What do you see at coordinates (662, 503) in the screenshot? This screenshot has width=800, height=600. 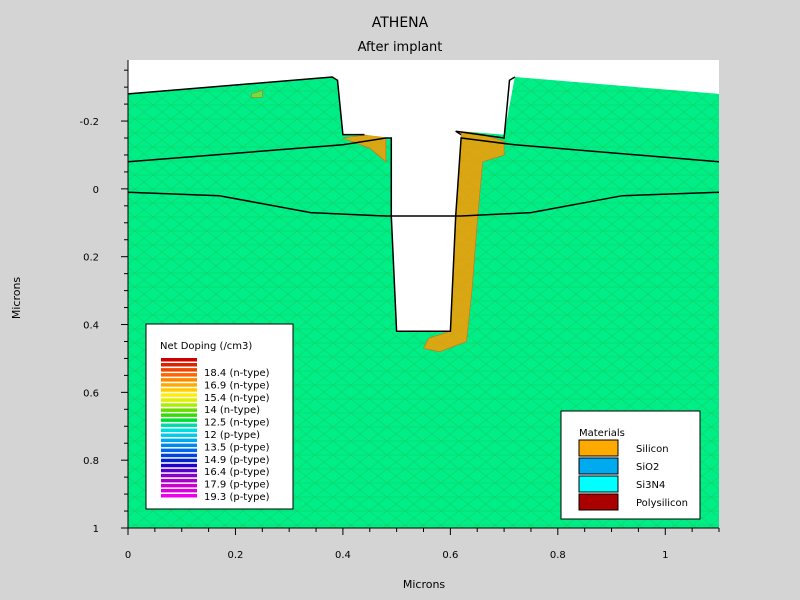 I see `material-label: Polysilicon` at bounding box center [662, 503].